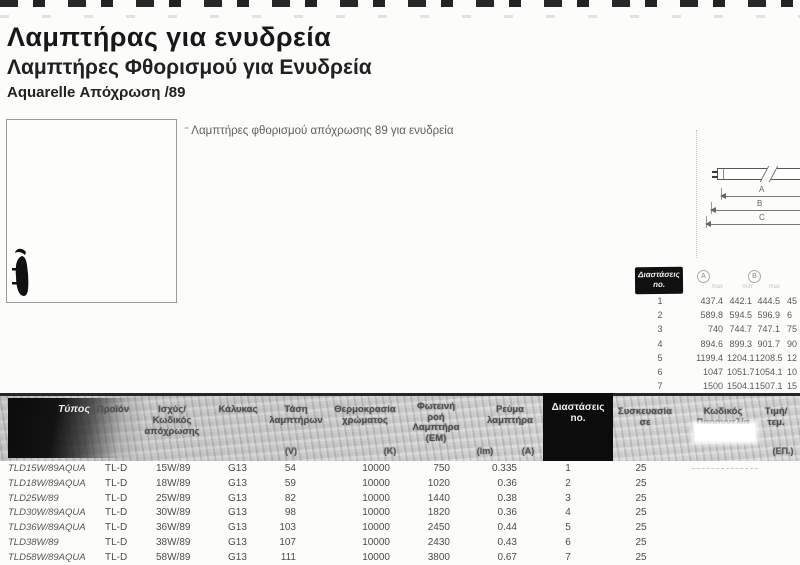 The height and width of the screenshot is (565, 800). What do you see at coordinates (758, 174) in the screenshot?
I see `tube-drawing` at bounding box center [758, 174].